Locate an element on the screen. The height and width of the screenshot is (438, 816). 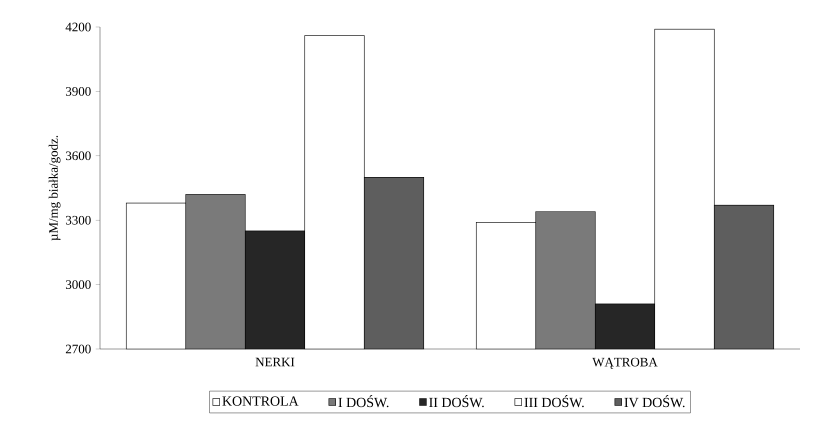
x-tick-label: NERKI is located at coordinates (275, 362).